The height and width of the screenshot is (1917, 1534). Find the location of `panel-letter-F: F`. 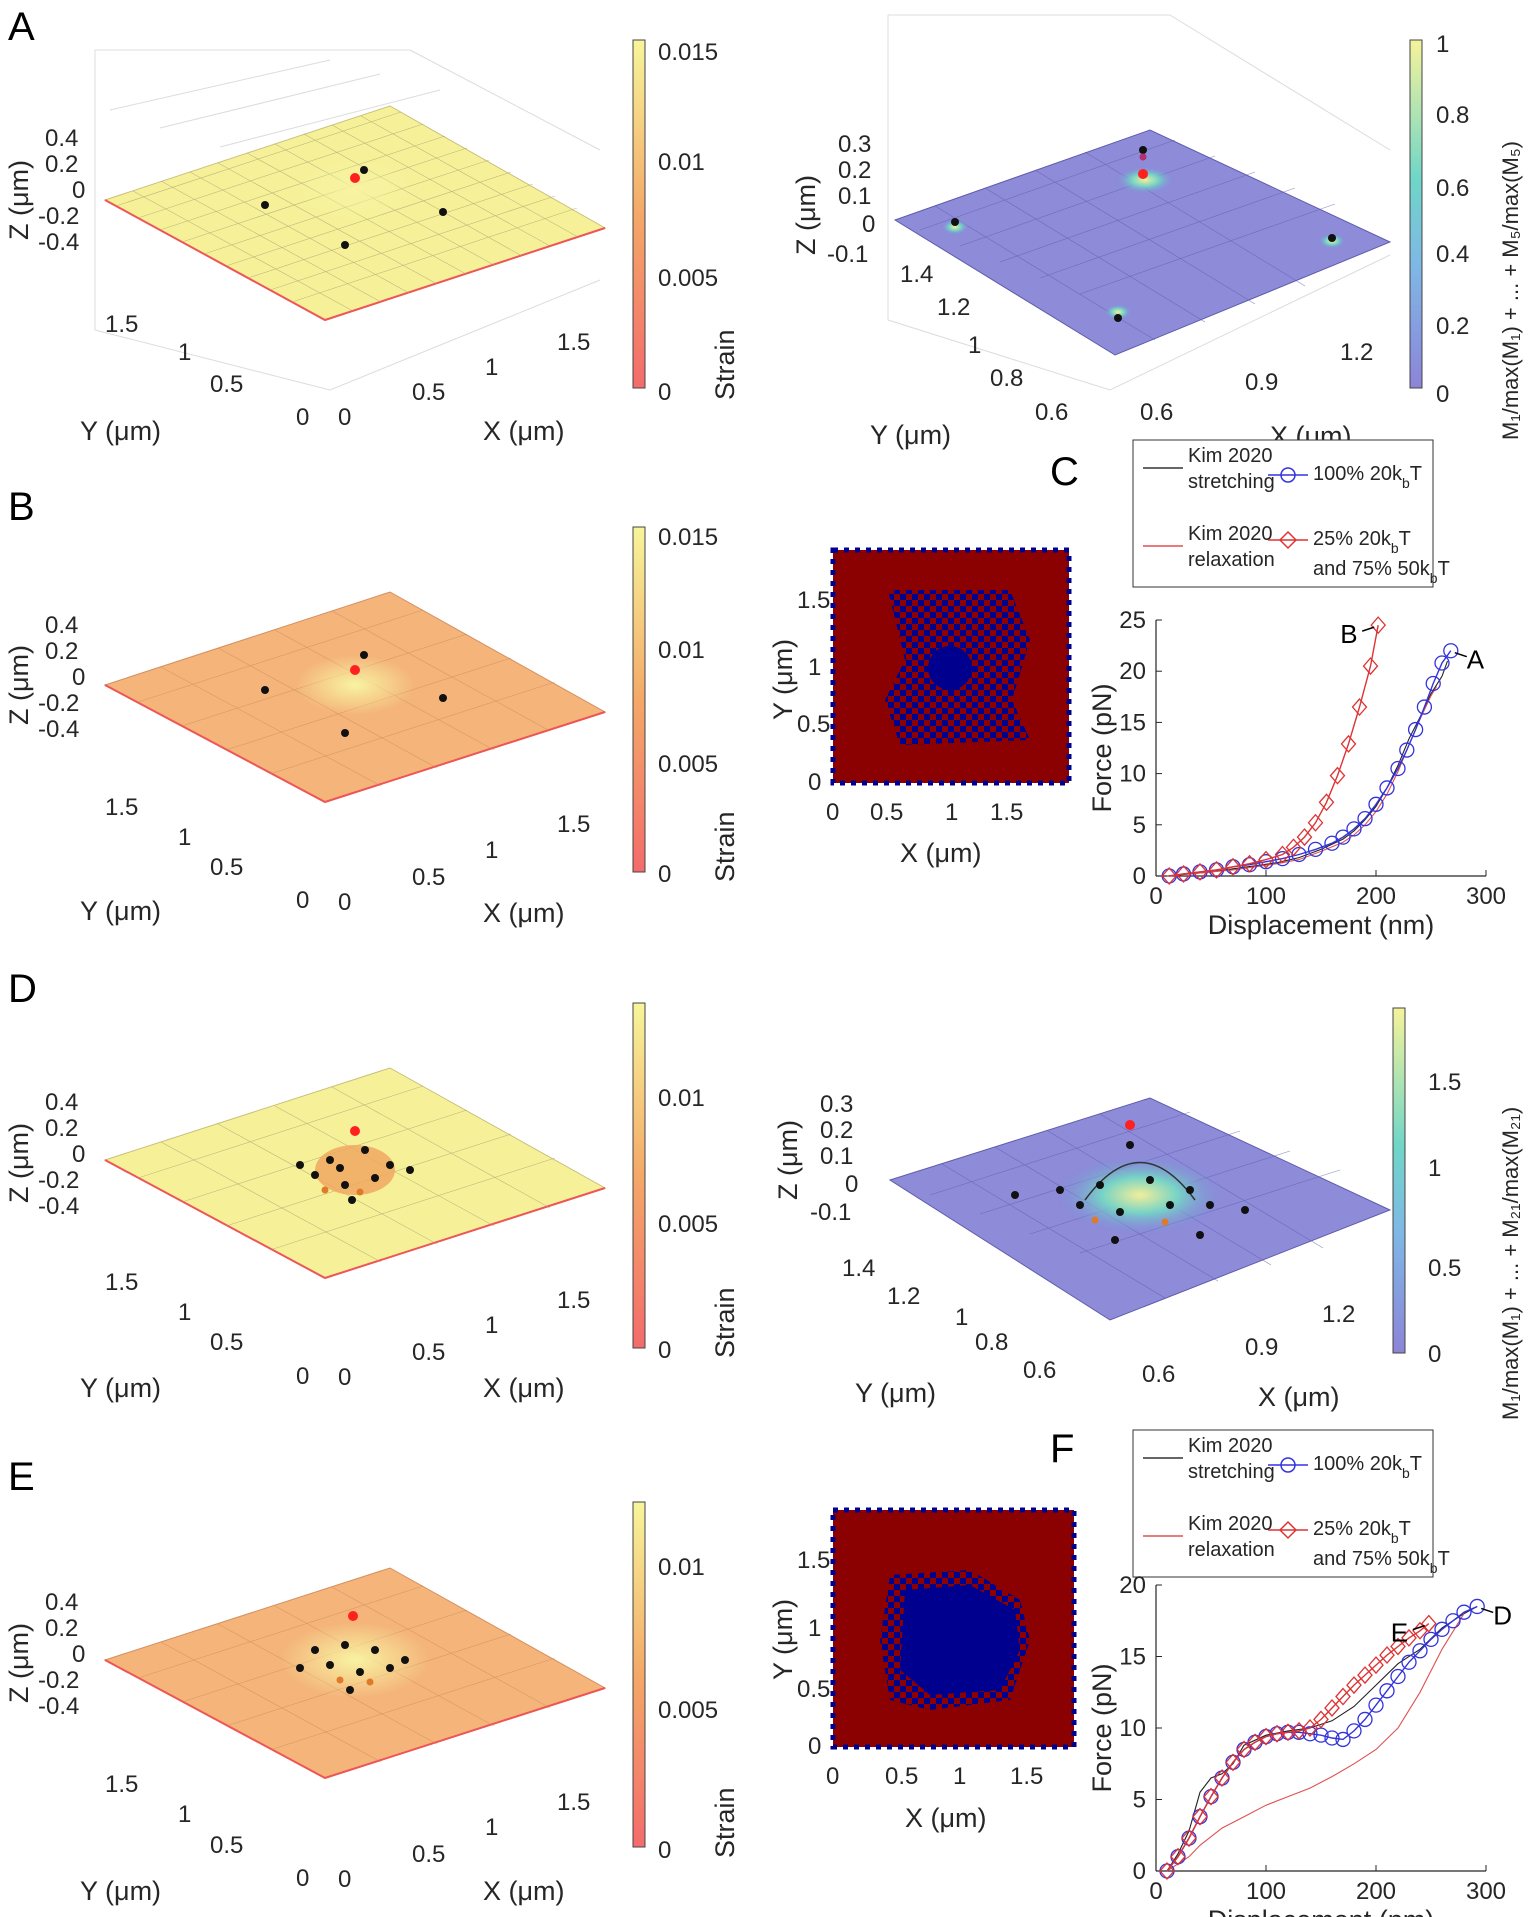

panel-letter-F: F is located at coordinates (1062, 1449).